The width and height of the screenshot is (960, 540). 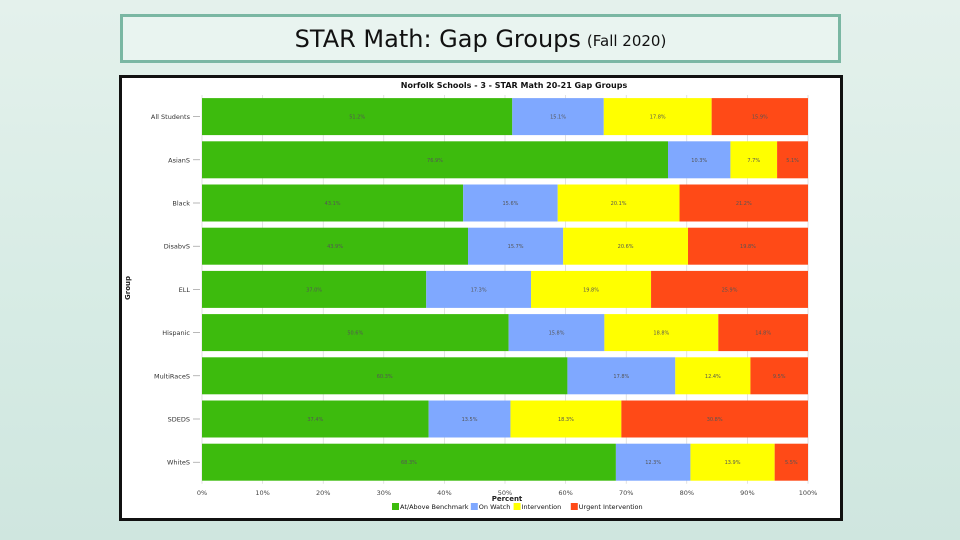 I want to click on y-category-label: Hispanic, so click(x=176, y=333).